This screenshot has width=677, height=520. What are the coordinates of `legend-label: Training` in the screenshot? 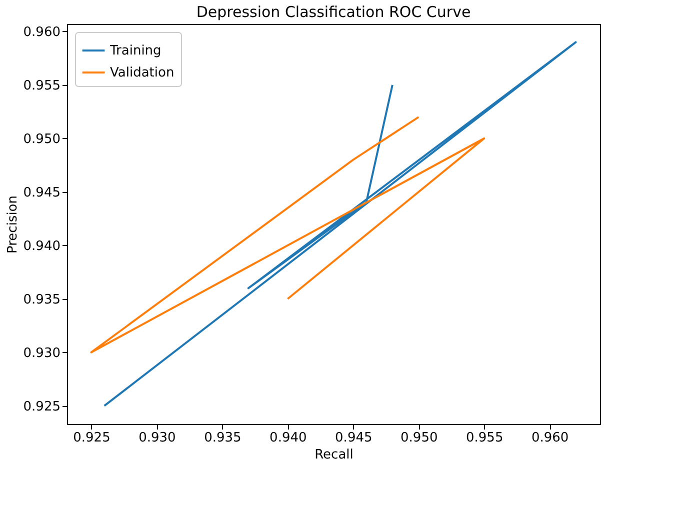 It's located at (135, 51).